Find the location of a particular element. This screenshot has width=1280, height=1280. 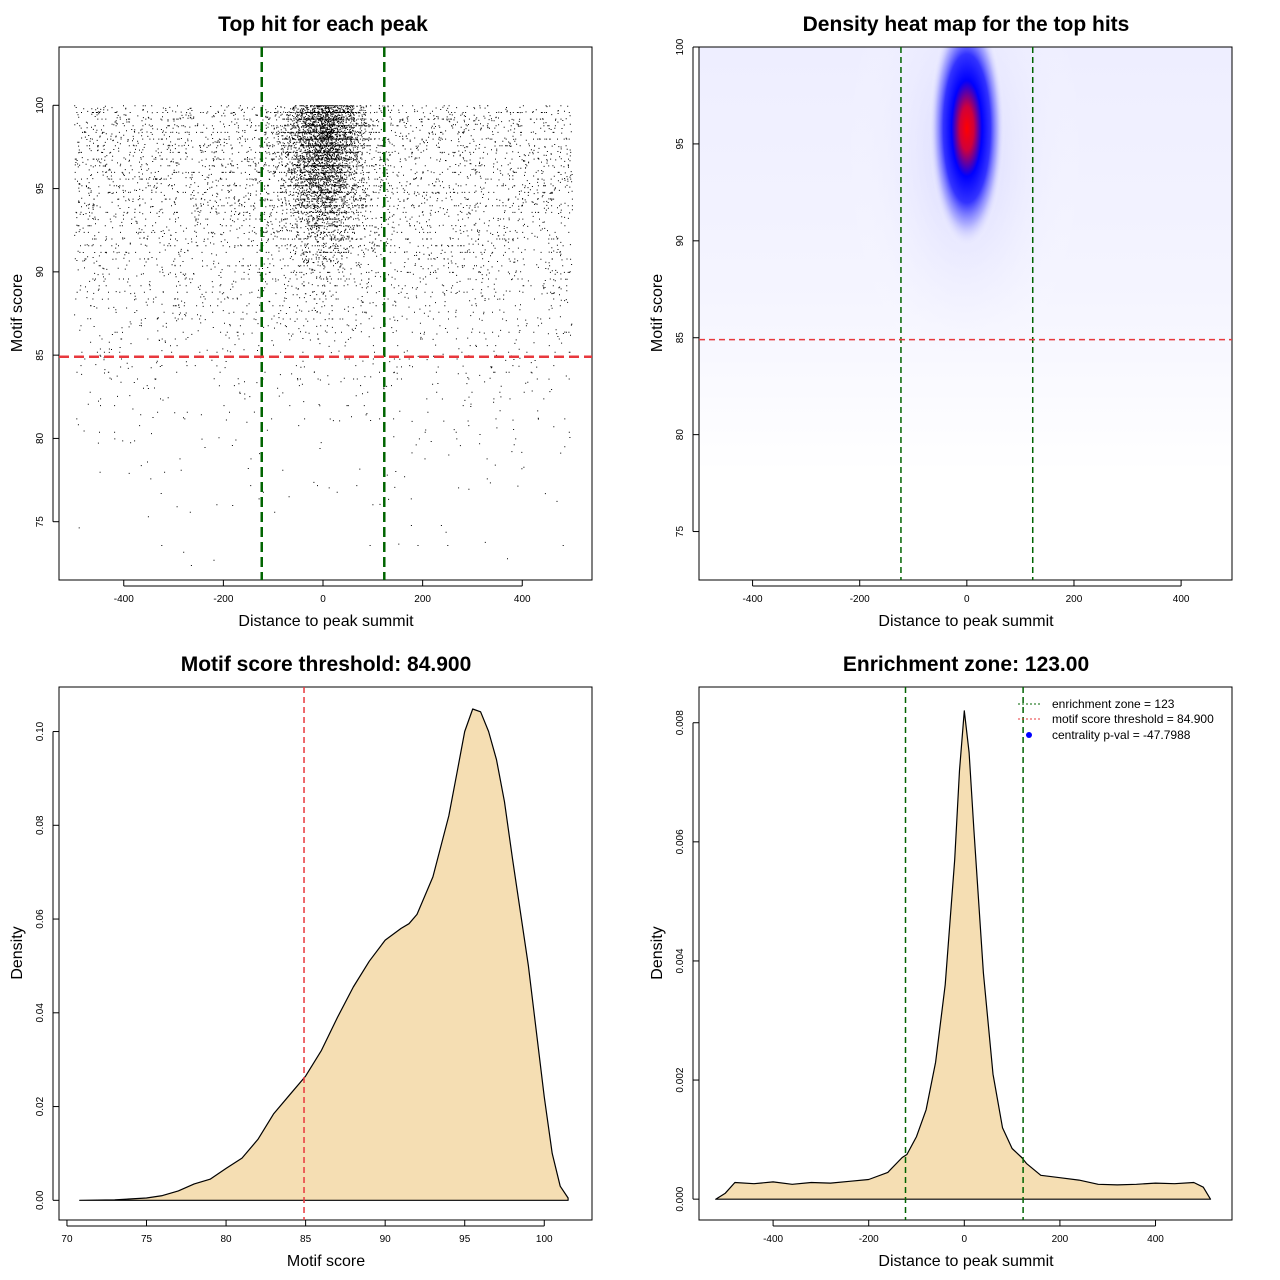

y-tick-label: 0.10 is located at coordinates (40, 731).